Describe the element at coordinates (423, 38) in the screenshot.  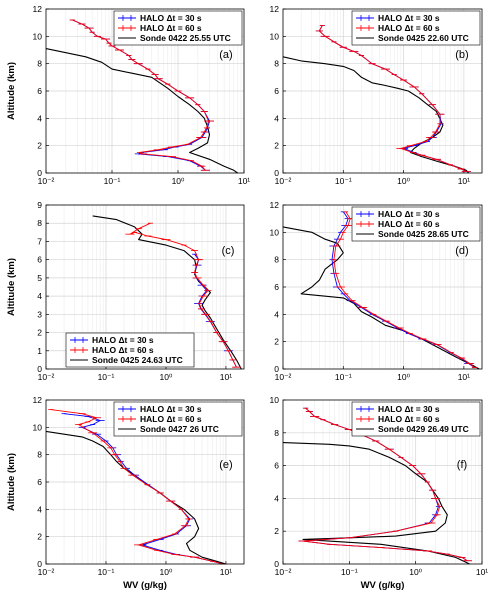
I see `legend-label: Sonde 0425 22.60 UTC` at that location.